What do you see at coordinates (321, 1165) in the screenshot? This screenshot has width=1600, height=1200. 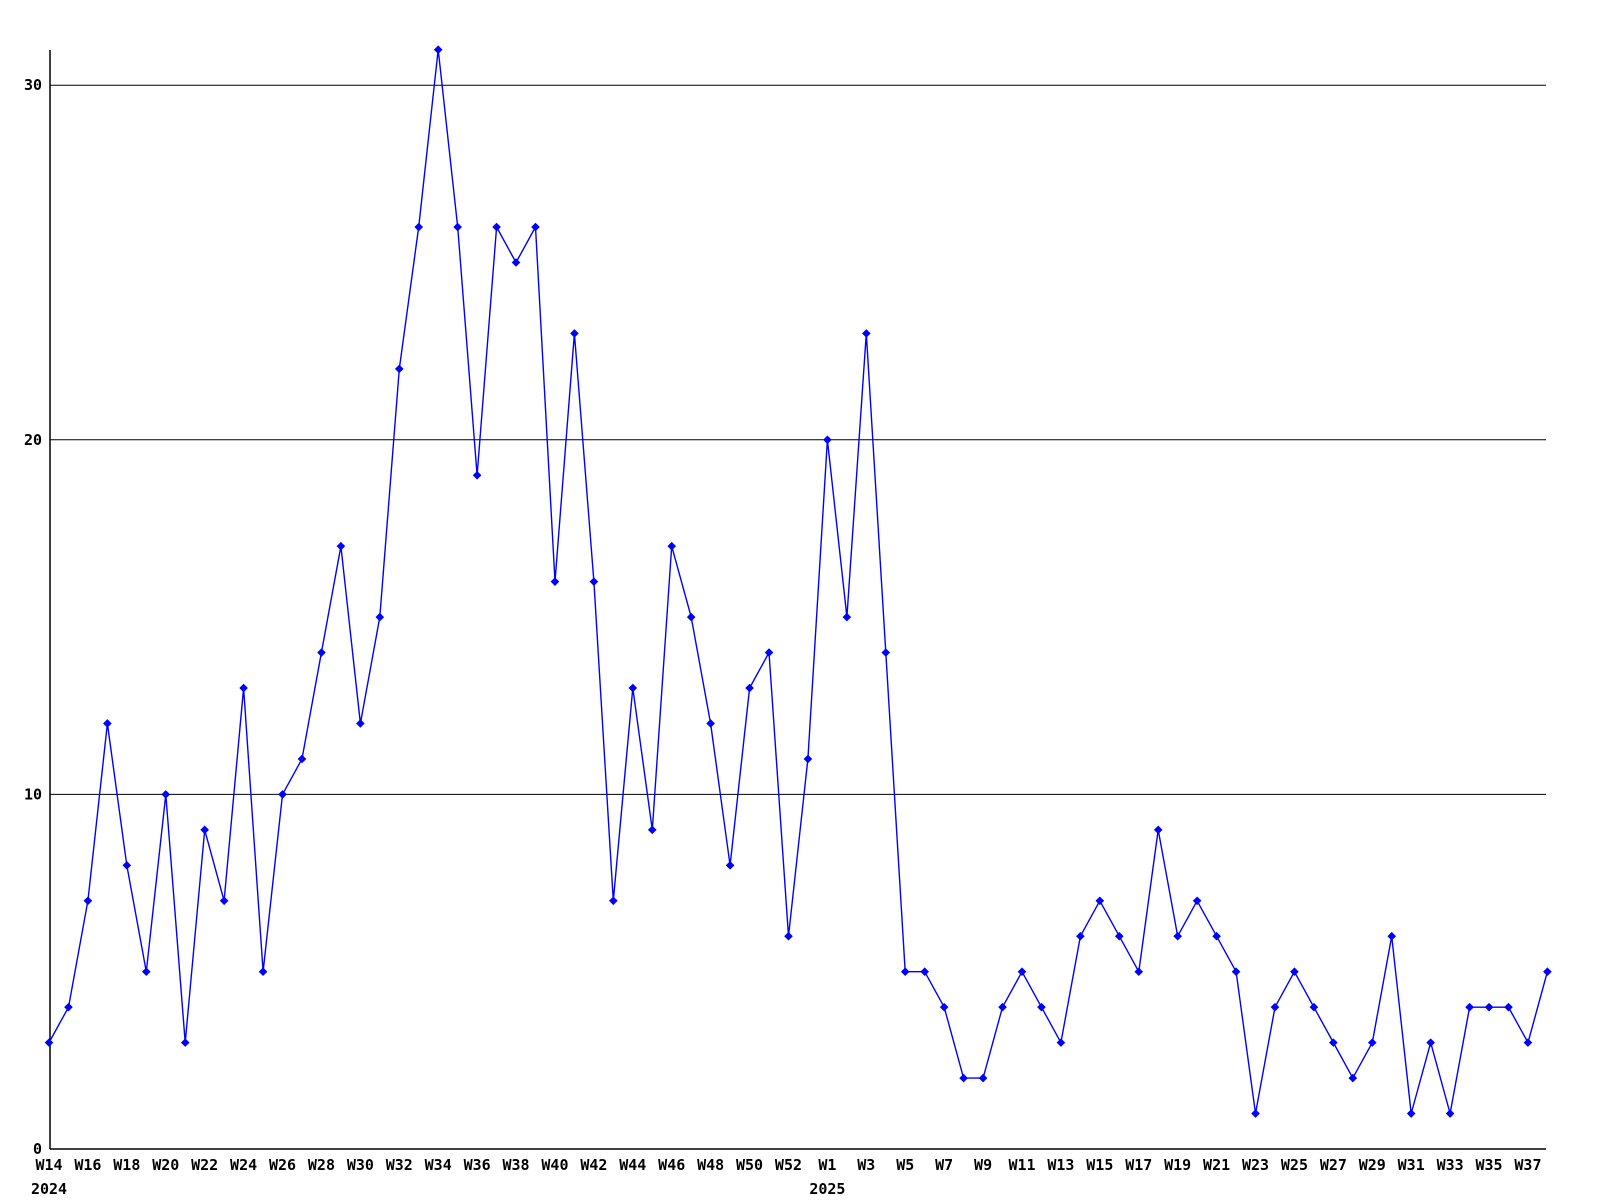 I see `x-tick-label: W28` at bounding box center [321, 1165].